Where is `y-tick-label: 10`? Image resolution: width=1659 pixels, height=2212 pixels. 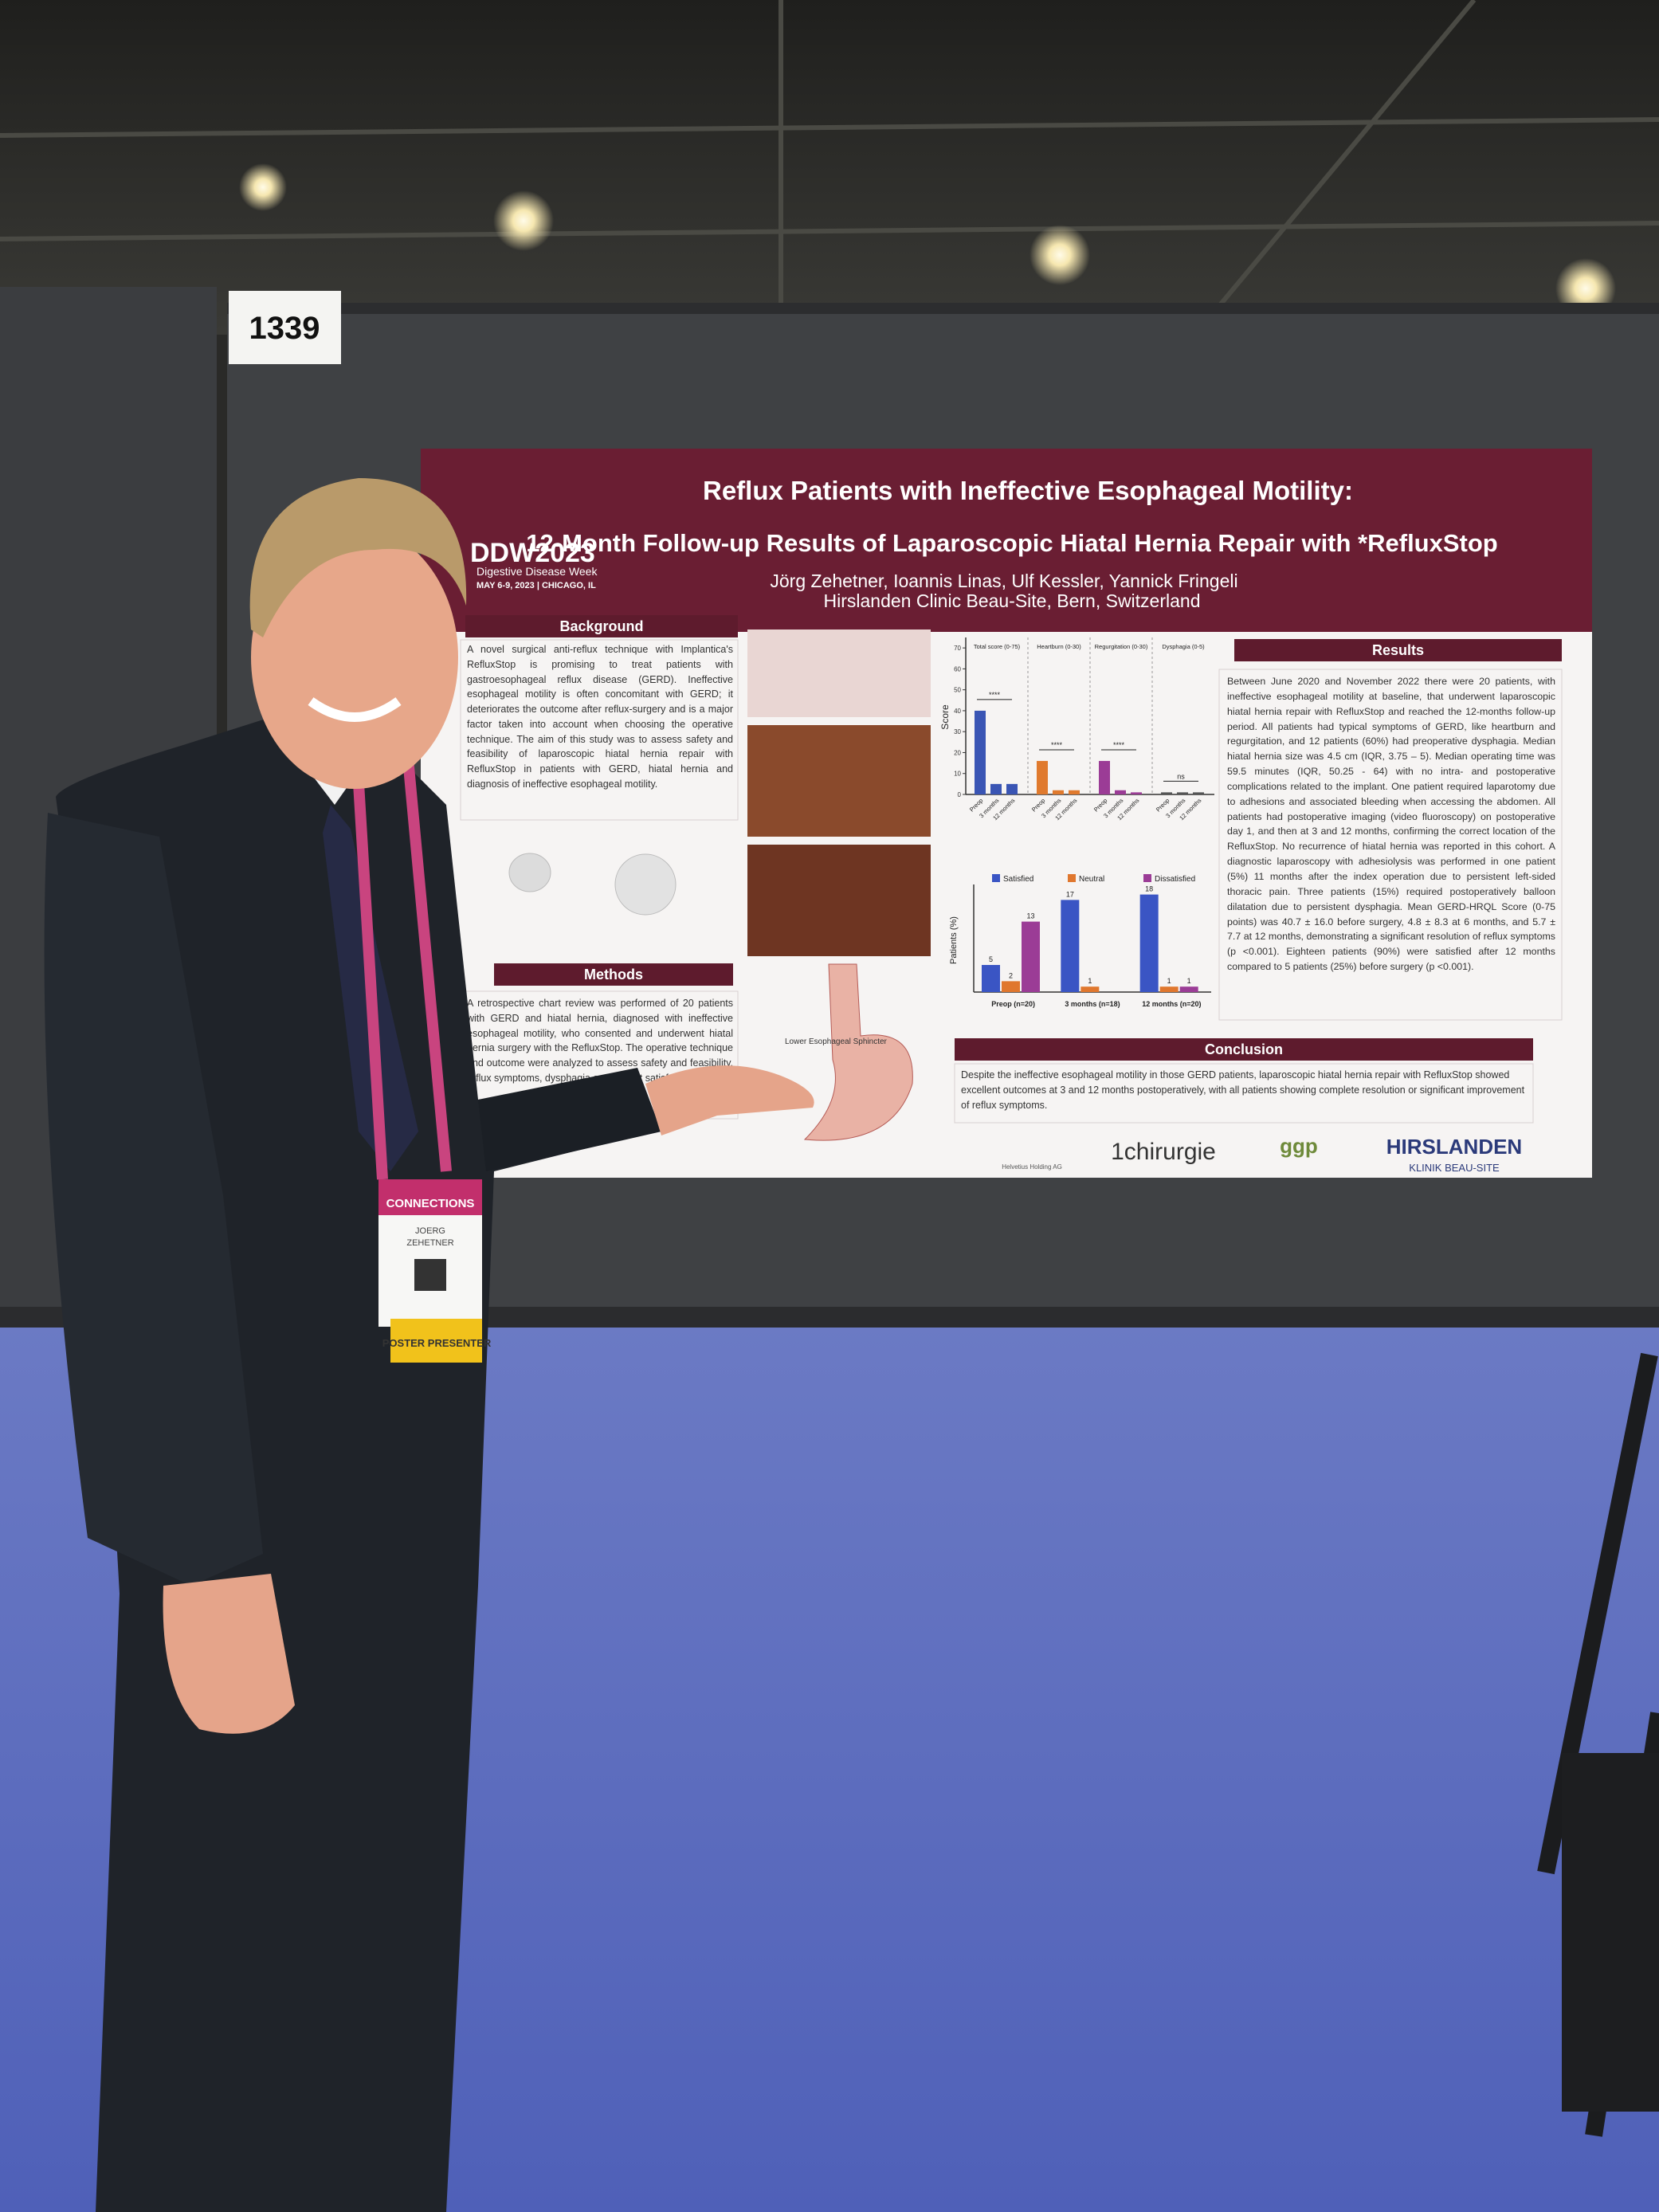
y-tick-label: 10 is located at coordinates (957, 774).